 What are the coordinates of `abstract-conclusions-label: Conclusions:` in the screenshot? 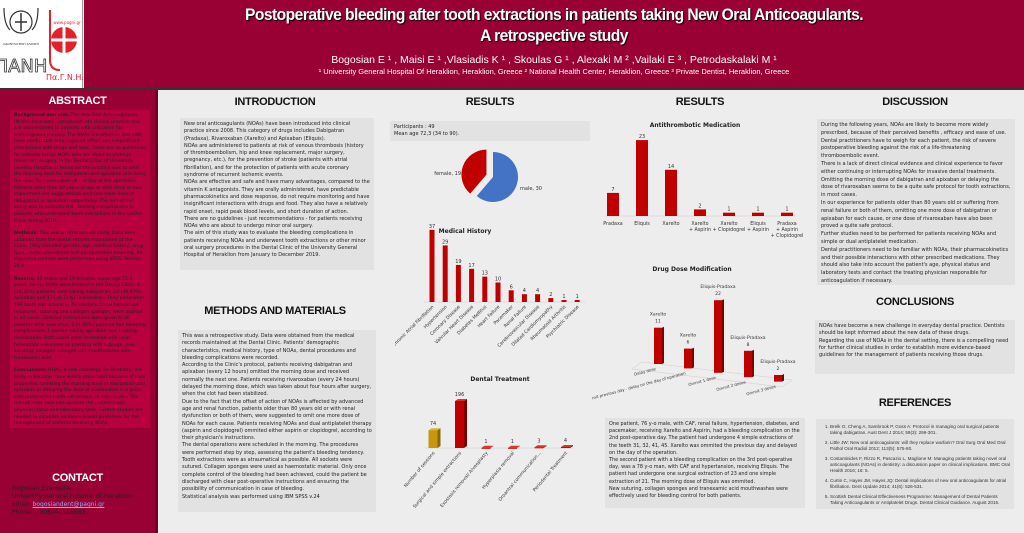 It's located at (30, 371).